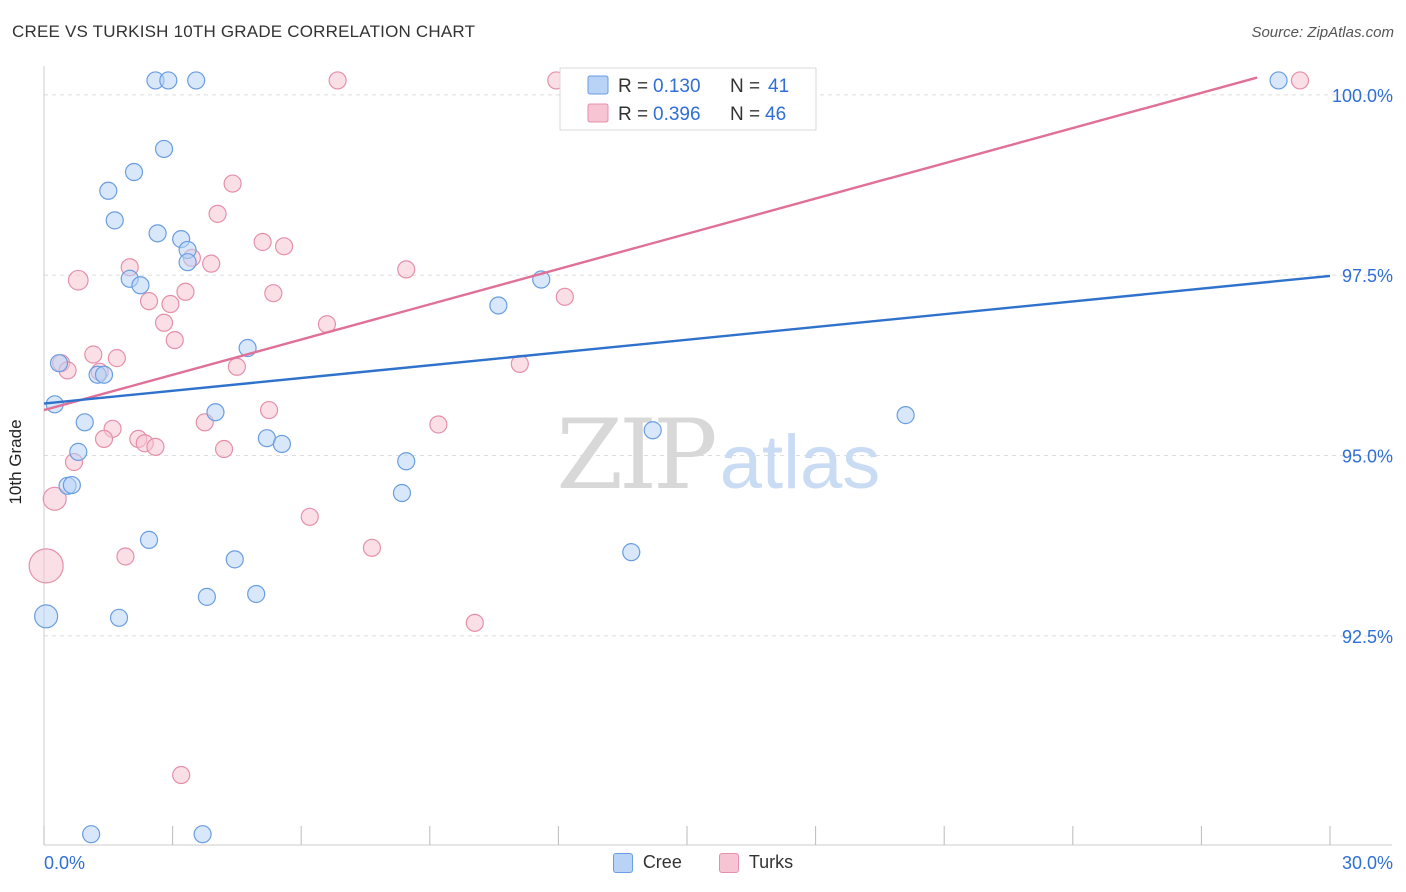 This screenshot has width=1406, height=892. What do you see at coordinates (745, 114) in the screenshot?
I see `legend-turks-n-label: N =` at bounding box center [745, 114].